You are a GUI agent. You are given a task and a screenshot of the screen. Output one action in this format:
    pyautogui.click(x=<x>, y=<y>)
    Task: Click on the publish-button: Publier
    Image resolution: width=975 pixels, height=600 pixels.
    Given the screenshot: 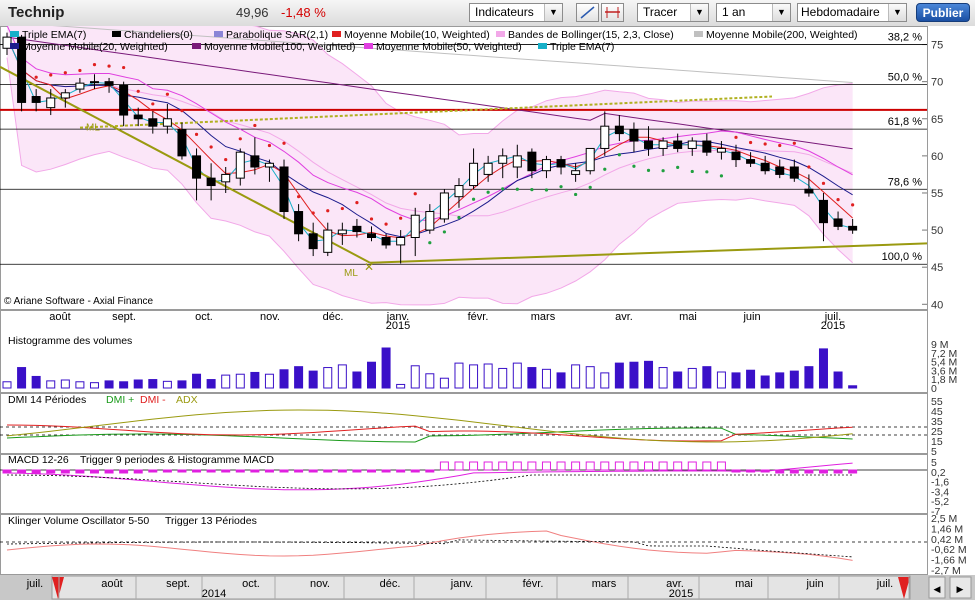 What is the action you would take?
    pyautogui.click(x=943, y=12)
    